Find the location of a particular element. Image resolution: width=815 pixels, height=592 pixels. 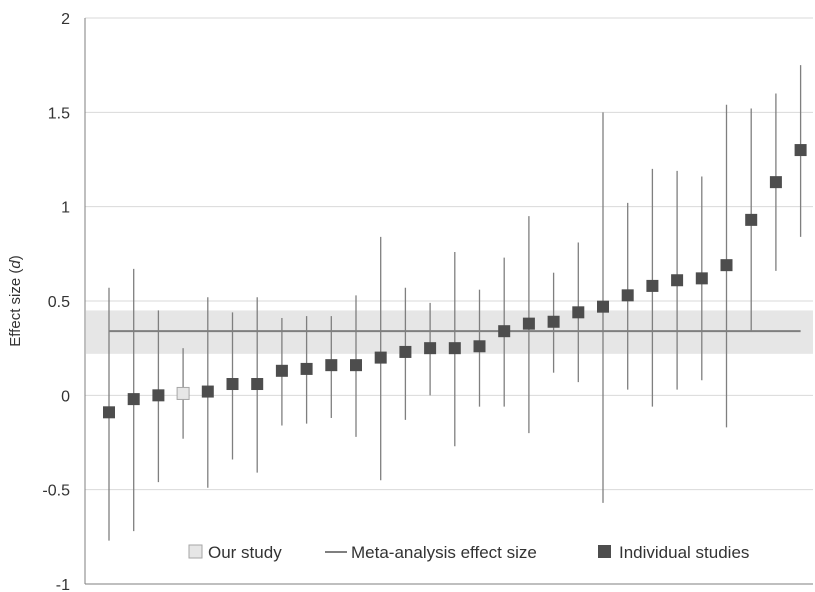

legend-meta-label: Meta-analysis effect size is located at coordinates (444, 552).